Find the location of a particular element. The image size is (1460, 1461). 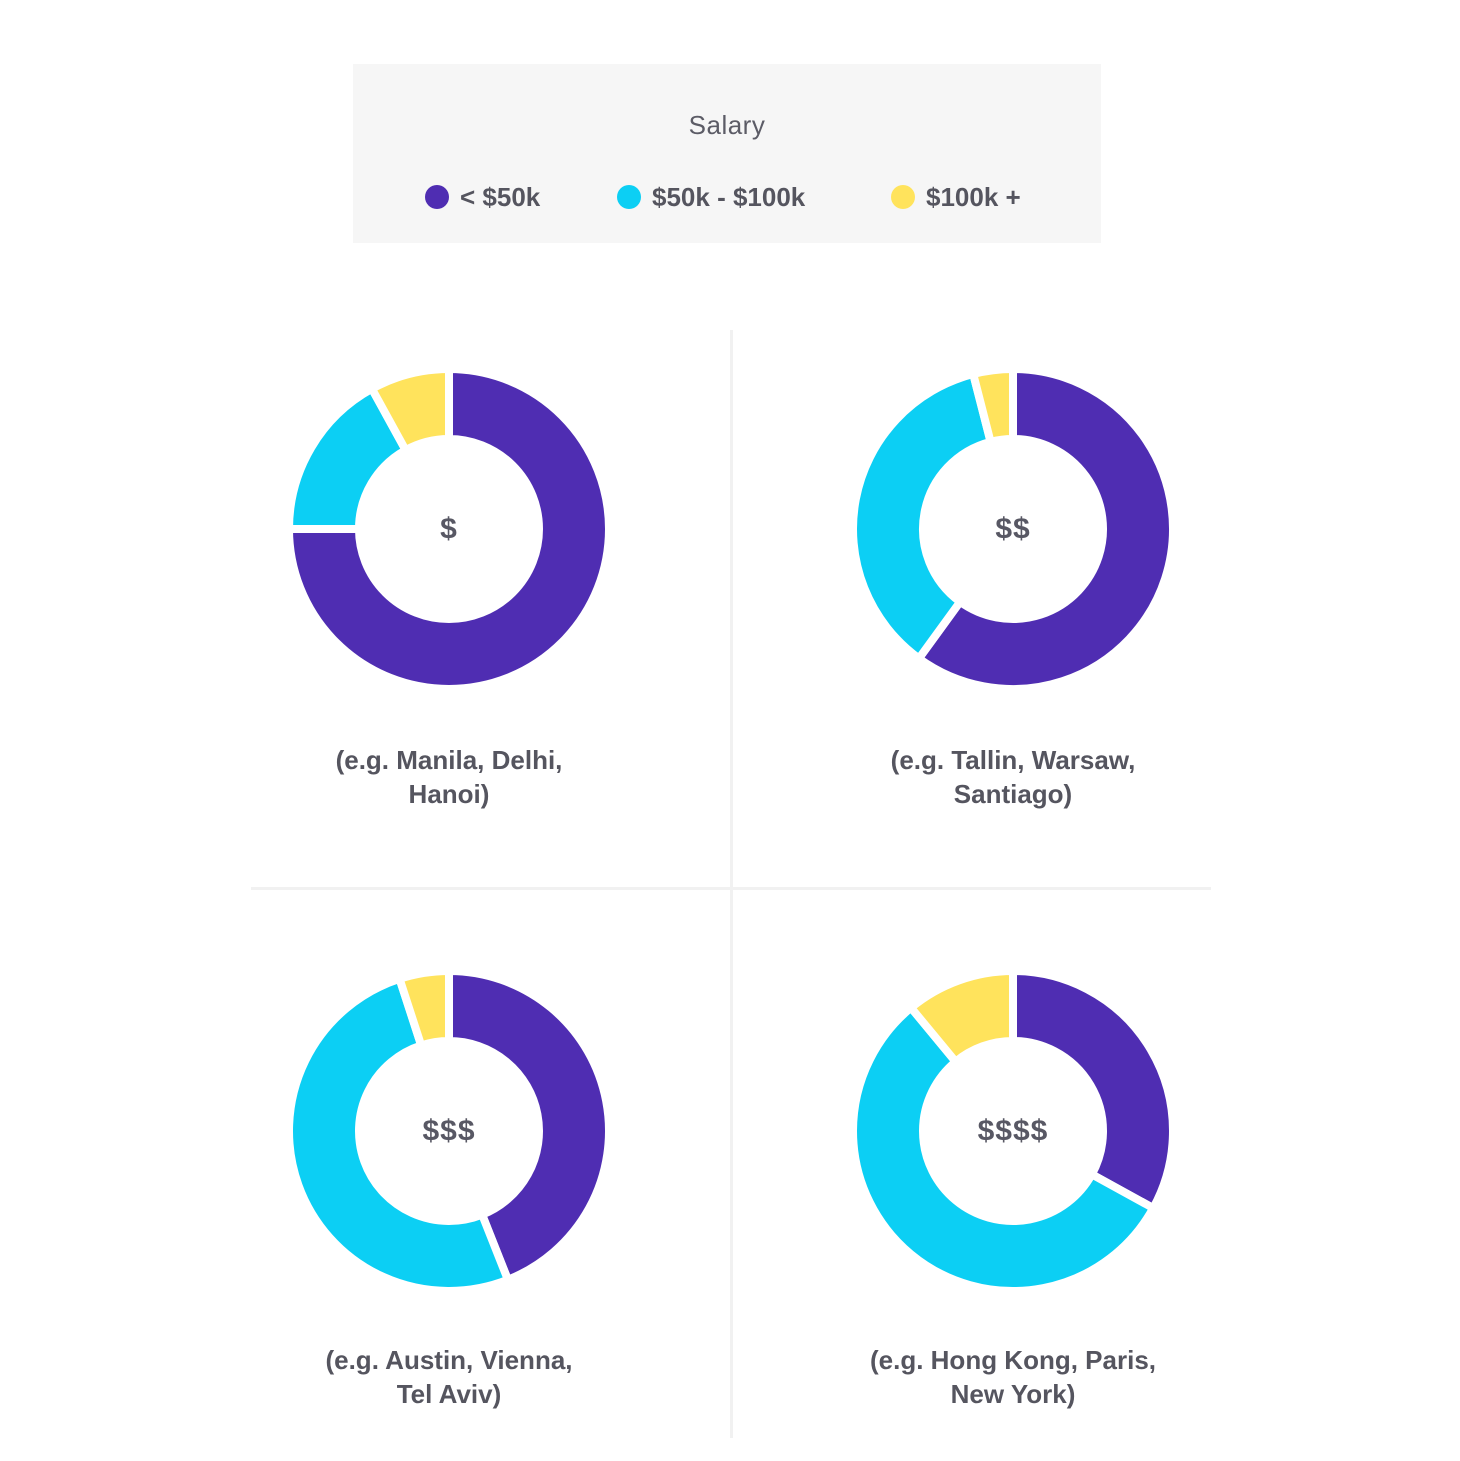

donut-3-slice-under-50k is located at coordinates (529, 1125).